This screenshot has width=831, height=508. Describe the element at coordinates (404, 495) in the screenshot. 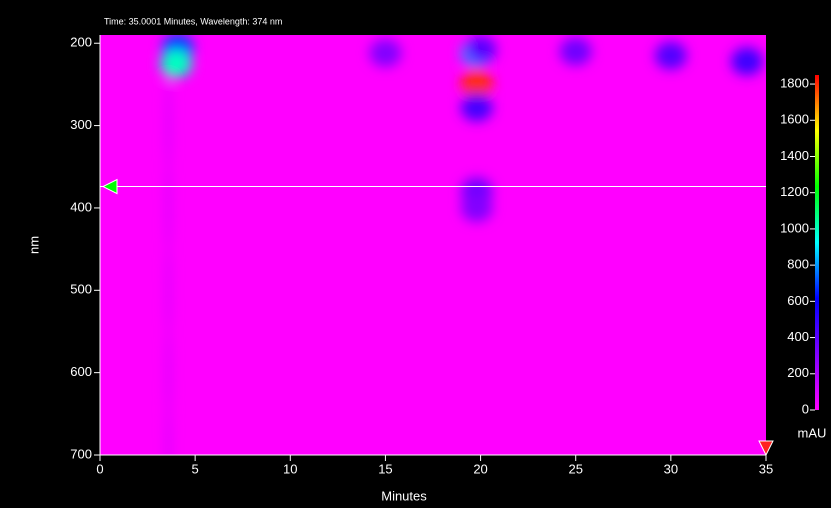

I see `x-axis-label: Minutes` at that location.